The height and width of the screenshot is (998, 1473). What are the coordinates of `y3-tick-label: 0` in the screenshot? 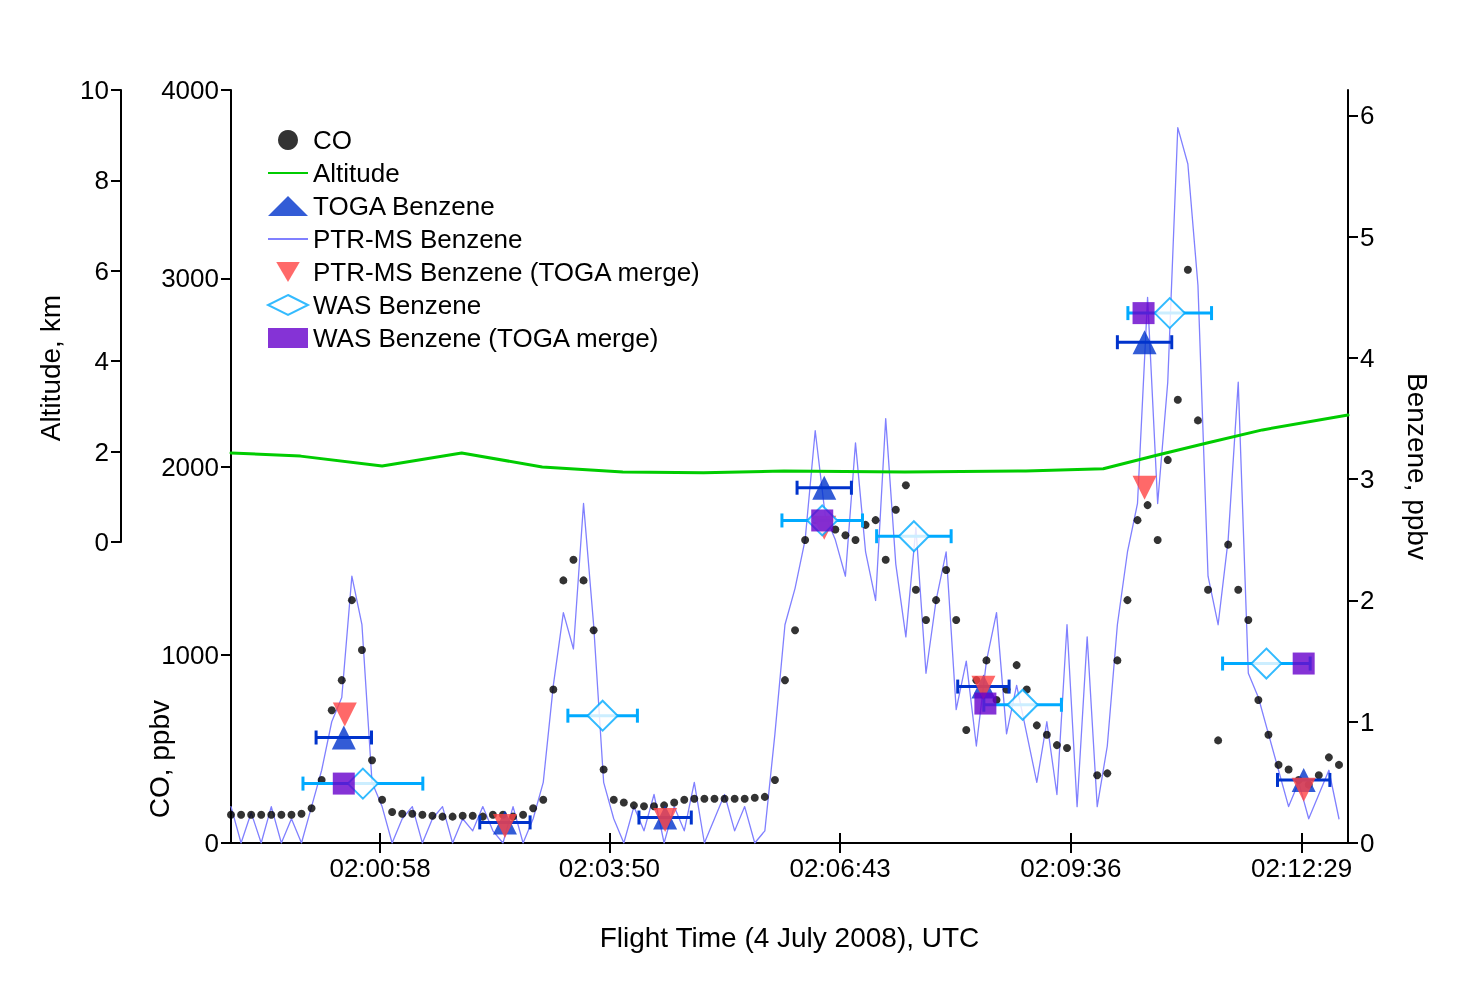 It's located at (101, 542).